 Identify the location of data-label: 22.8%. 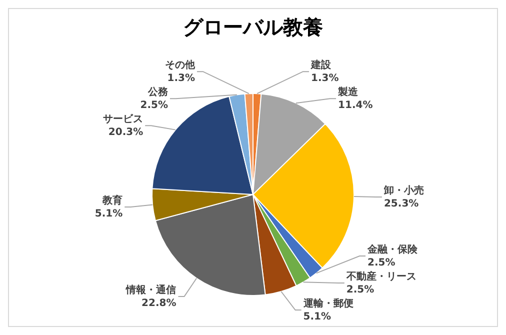
(159, 304).